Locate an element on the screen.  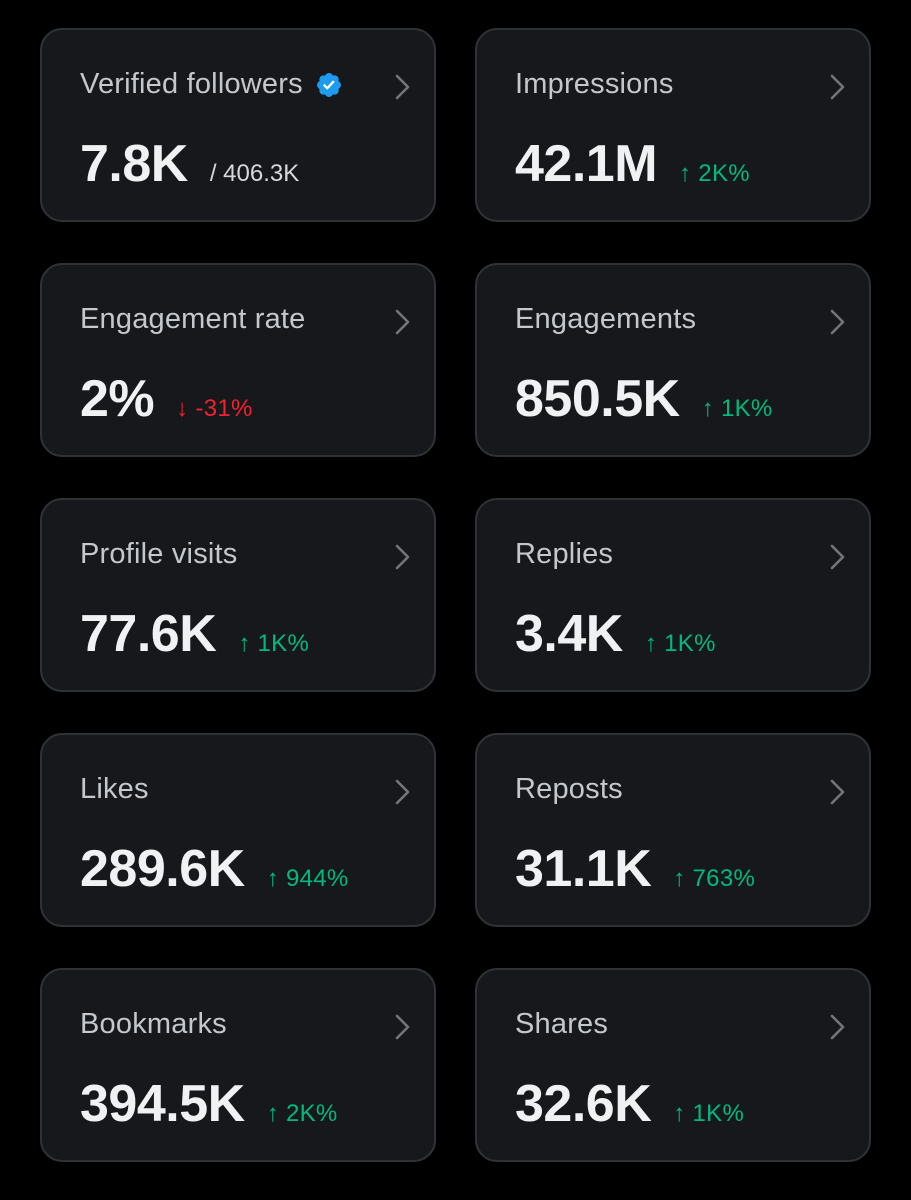
metric-value-row: 289.6K ↑ 944% is located at coordinates (214, 869).